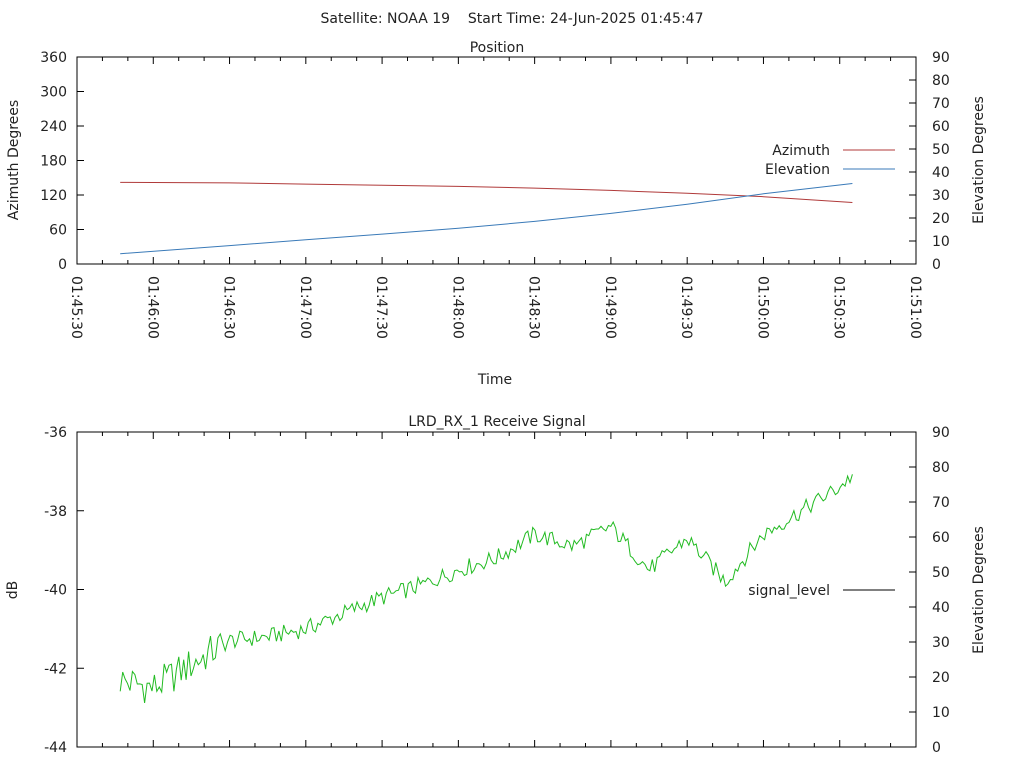 This screenshot has width=1024, height=768. I want to click on signal-y2-tick-label: 90, so click(941, 433).